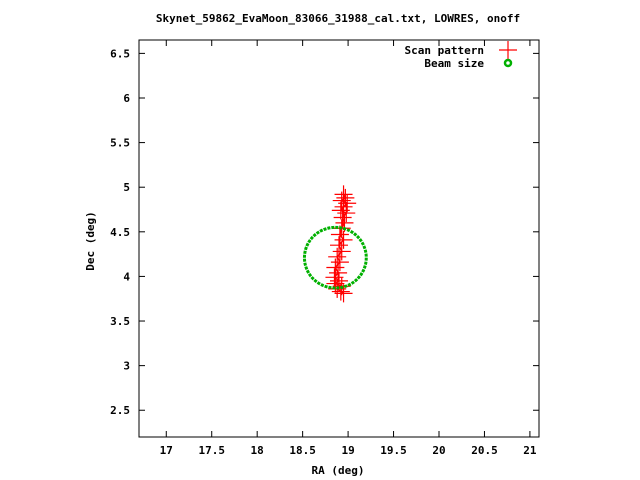  What do you see at coordinates (126, 366) in the screenshot?
I see `y-tick-label: 3` at bounding box center [126, 366].